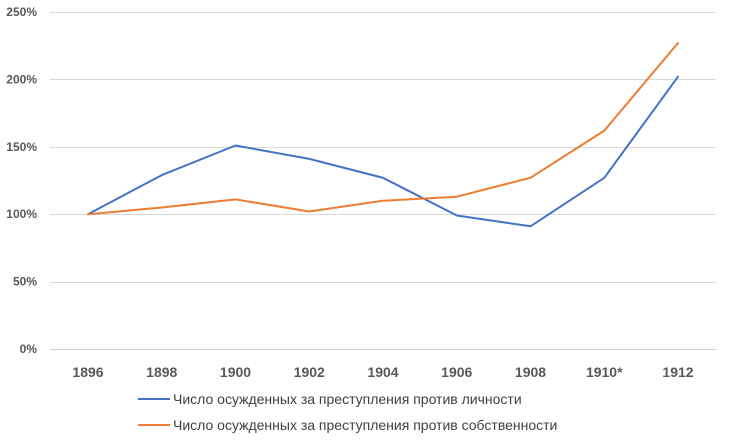  What do you see at coordinates (25, 282) in the screenshot?
I see `y-tick-label-2: 50%` at bounding box center [25, 282].